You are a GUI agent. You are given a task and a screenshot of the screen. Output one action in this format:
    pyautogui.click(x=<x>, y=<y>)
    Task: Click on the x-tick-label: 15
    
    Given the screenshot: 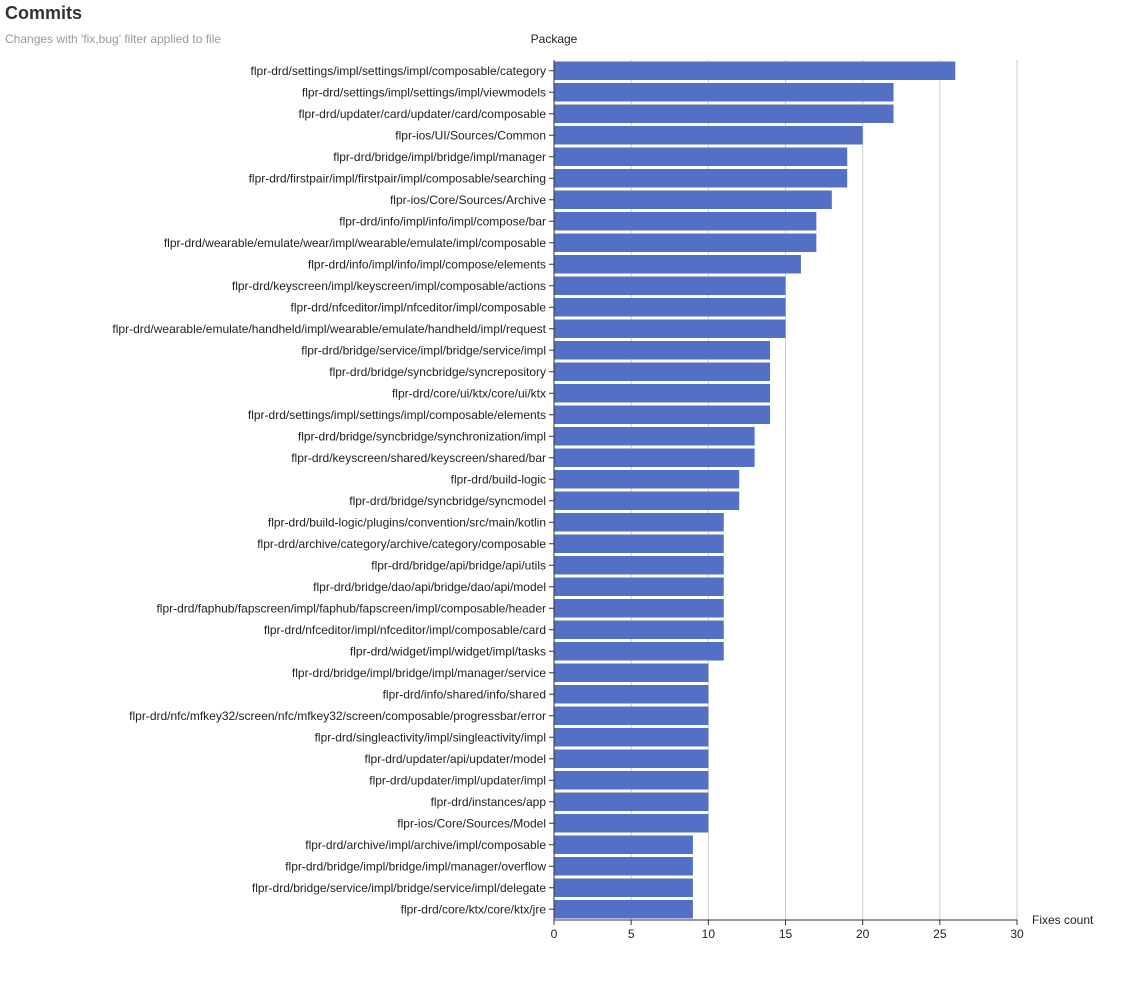 What is the action you would take?
    pyautogui.click(x=786, y=934)
    